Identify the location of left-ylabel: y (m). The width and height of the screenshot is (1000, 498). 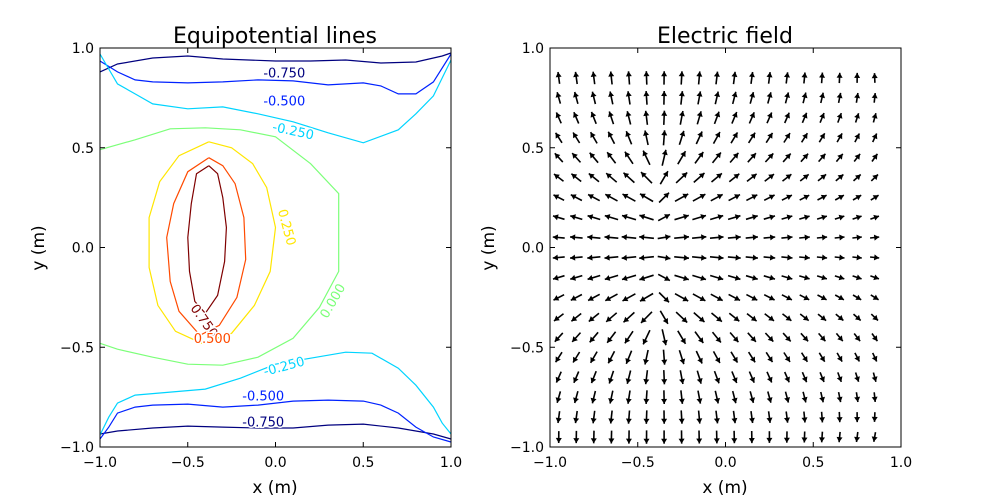
(39, 247).